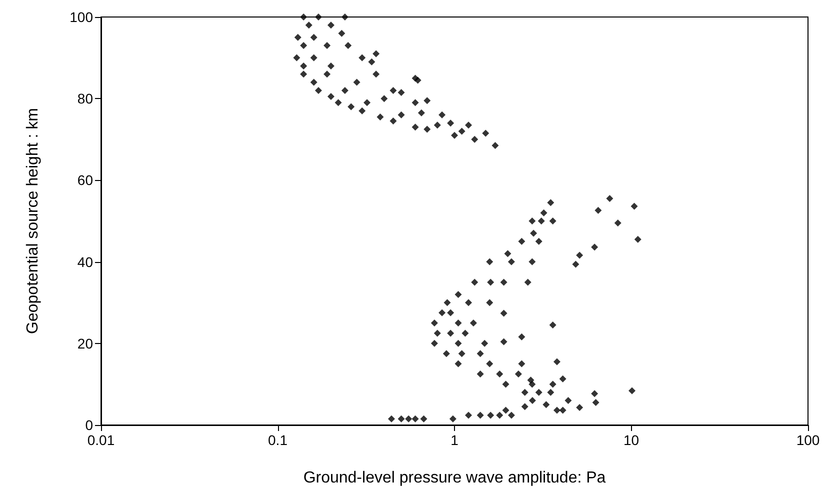  I want to click on x-tick-label: 0.1, so click(278, 440).